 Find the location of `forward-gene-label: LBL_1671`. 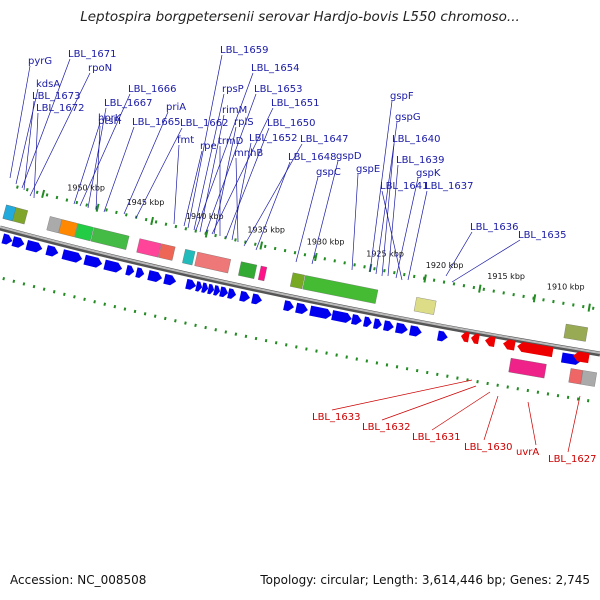

forward-gene-label: LBL_1671 is located at coordinates (92, 54).